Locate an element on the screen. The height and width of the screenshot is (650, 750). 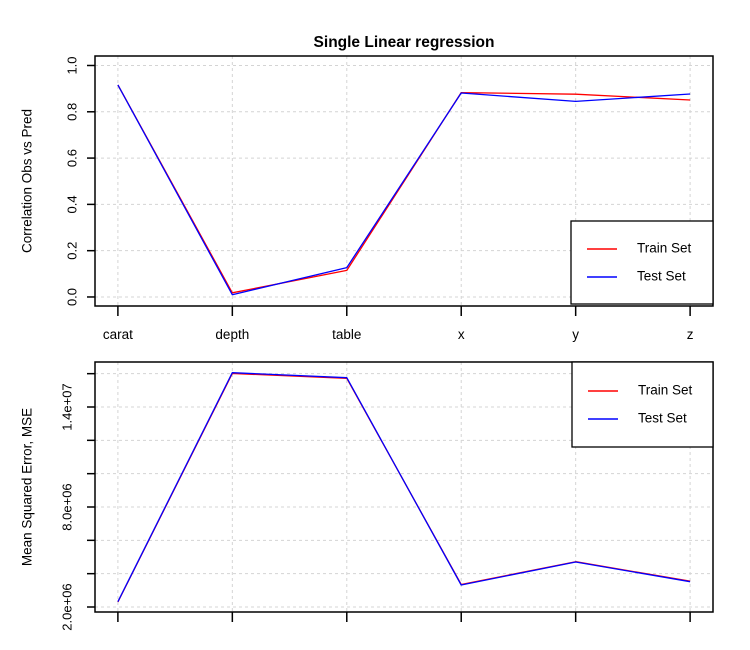
chart-title: Single Linear regression is located at coordinates (404, 42).